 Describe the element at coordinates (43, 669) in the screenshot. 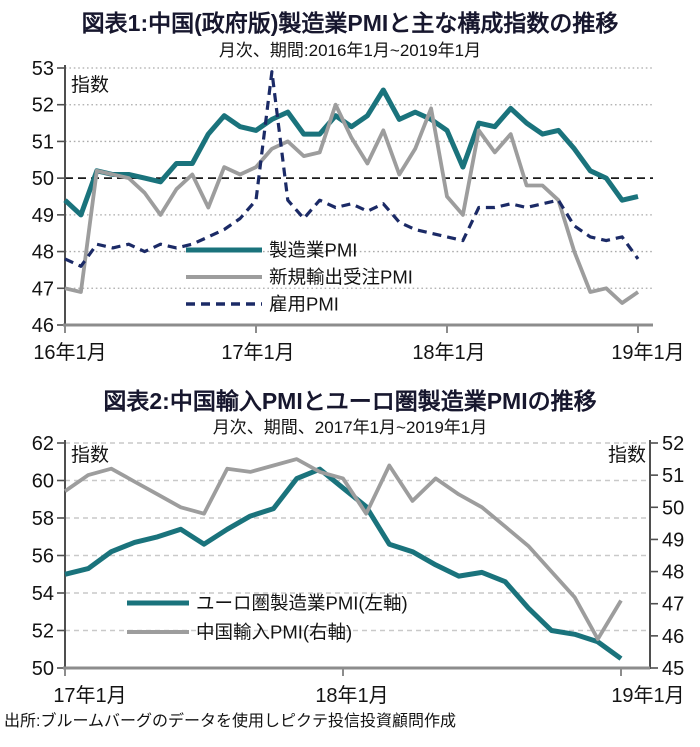

I see `left-axis-tick-label: 50` at that location.